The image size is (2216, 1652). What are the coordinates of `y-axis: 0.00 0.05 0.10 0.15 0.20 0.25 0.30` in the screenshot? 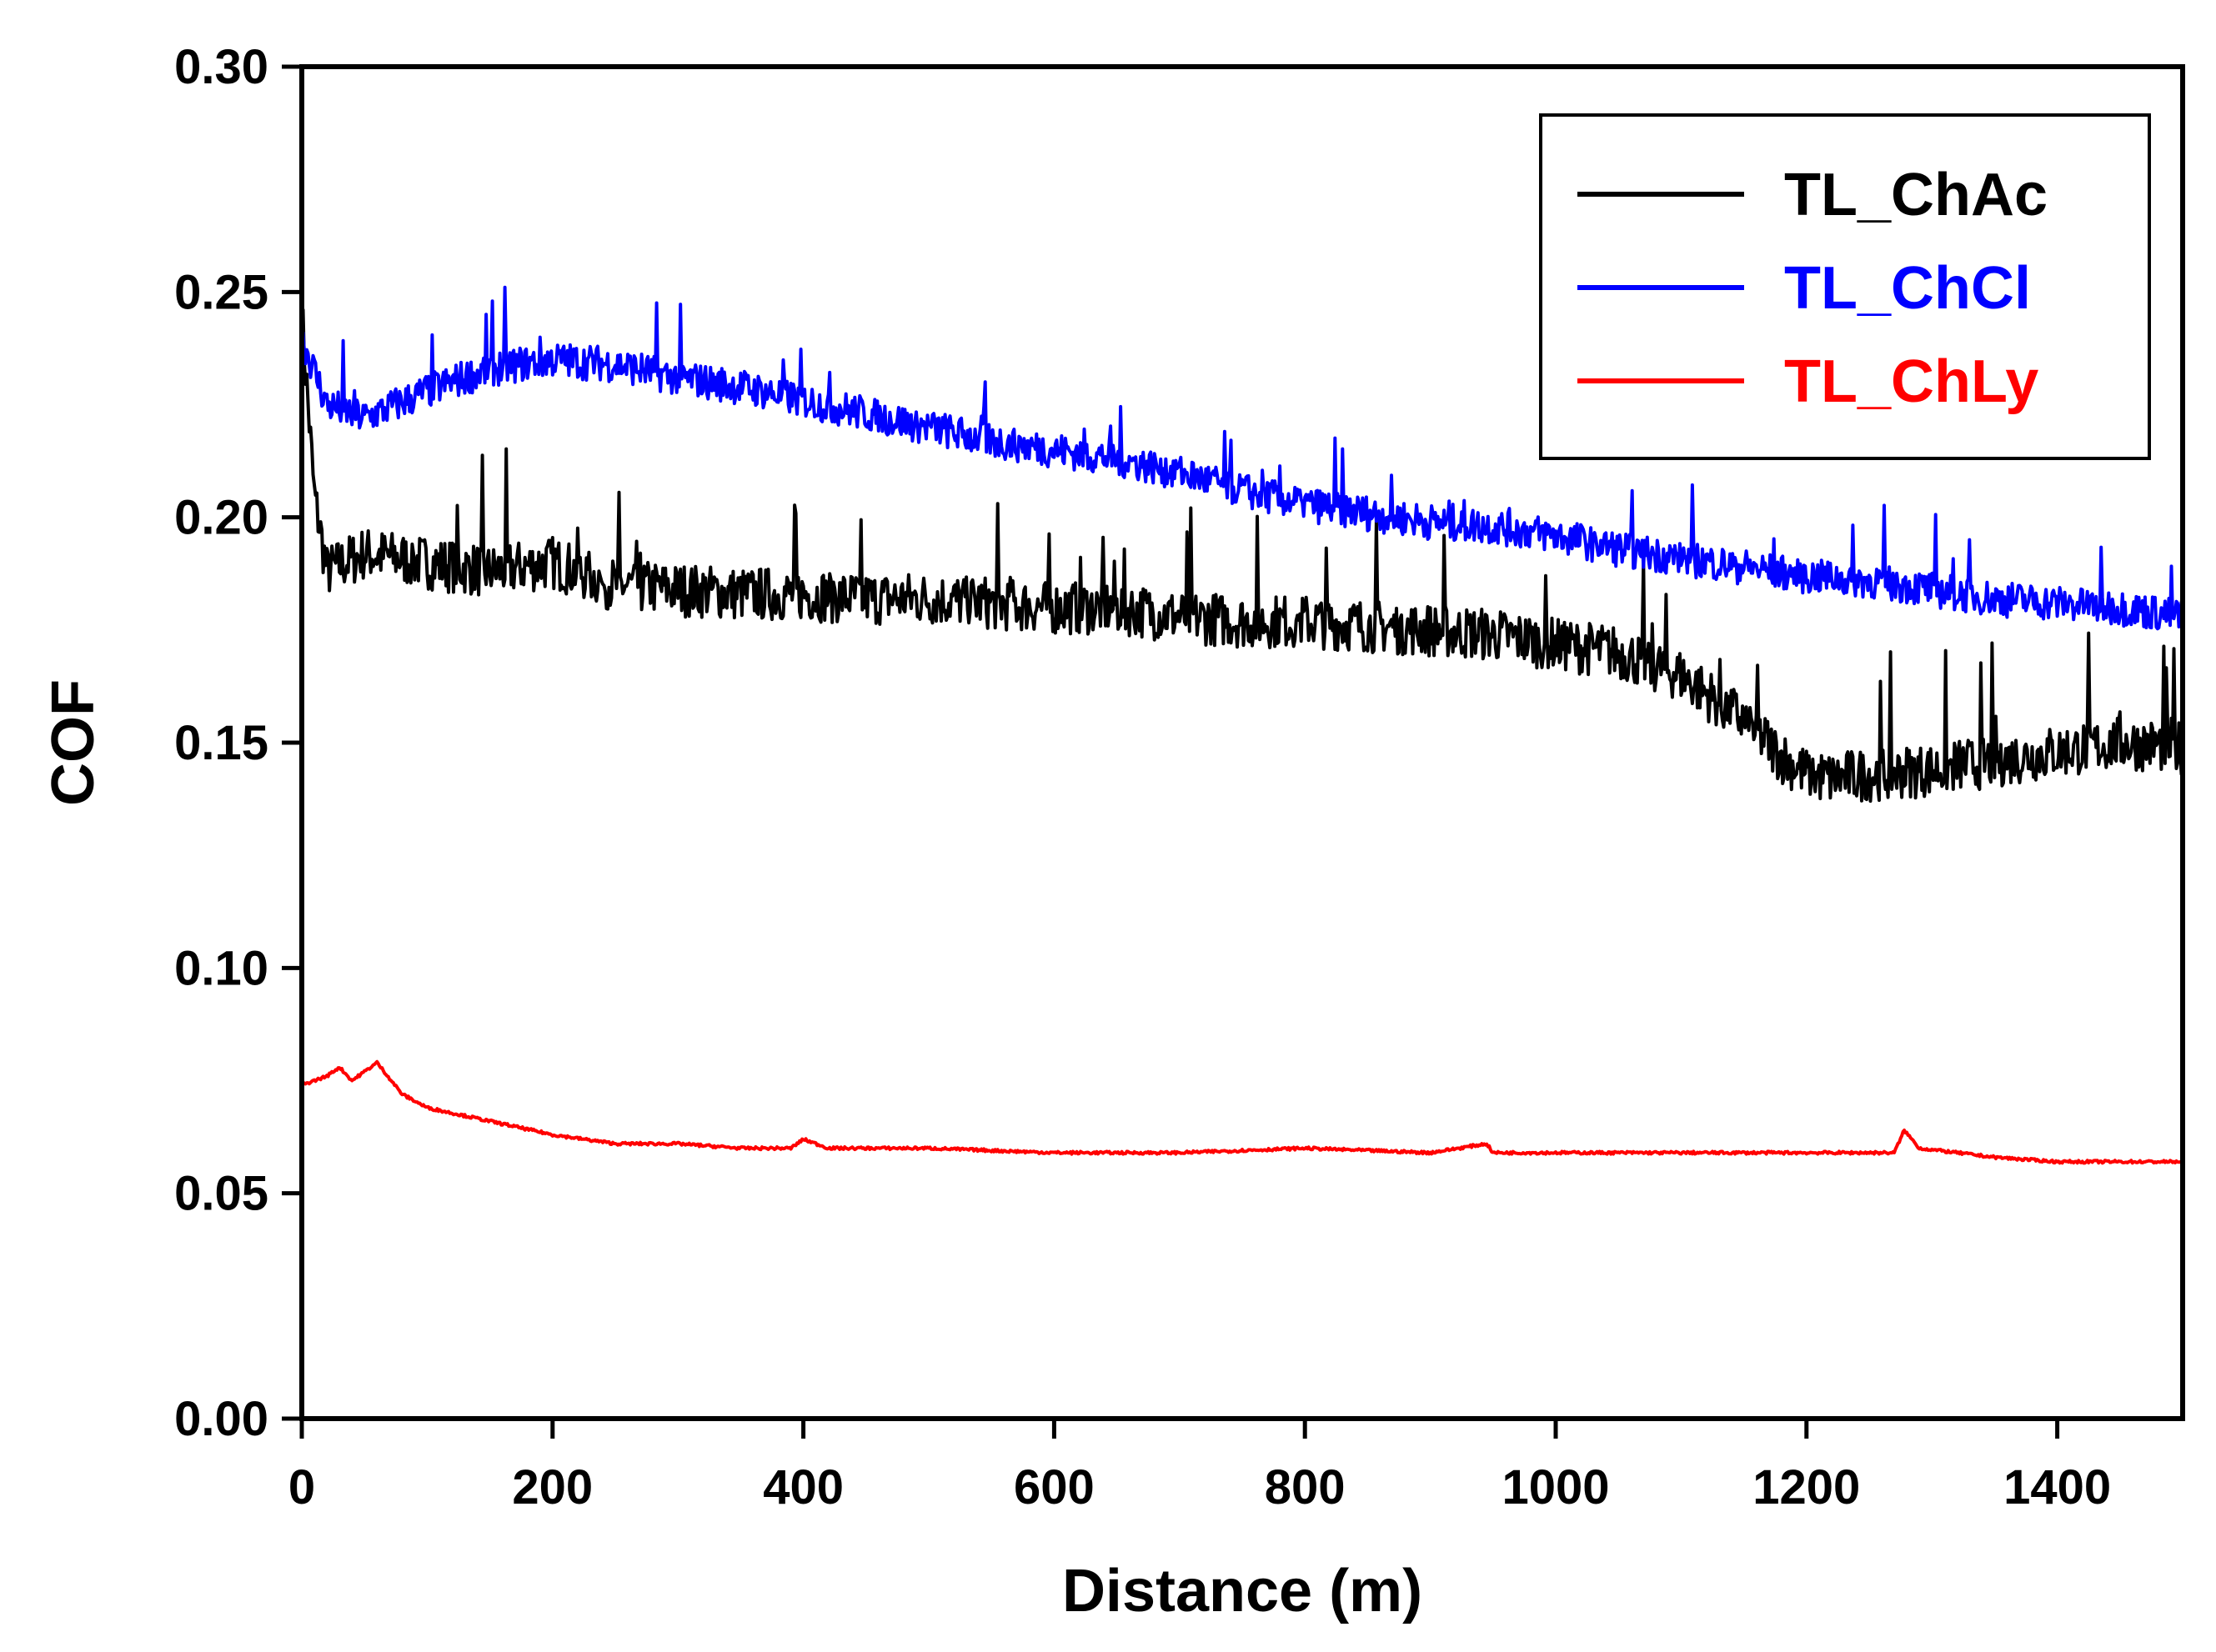 It's located at (238, 743).